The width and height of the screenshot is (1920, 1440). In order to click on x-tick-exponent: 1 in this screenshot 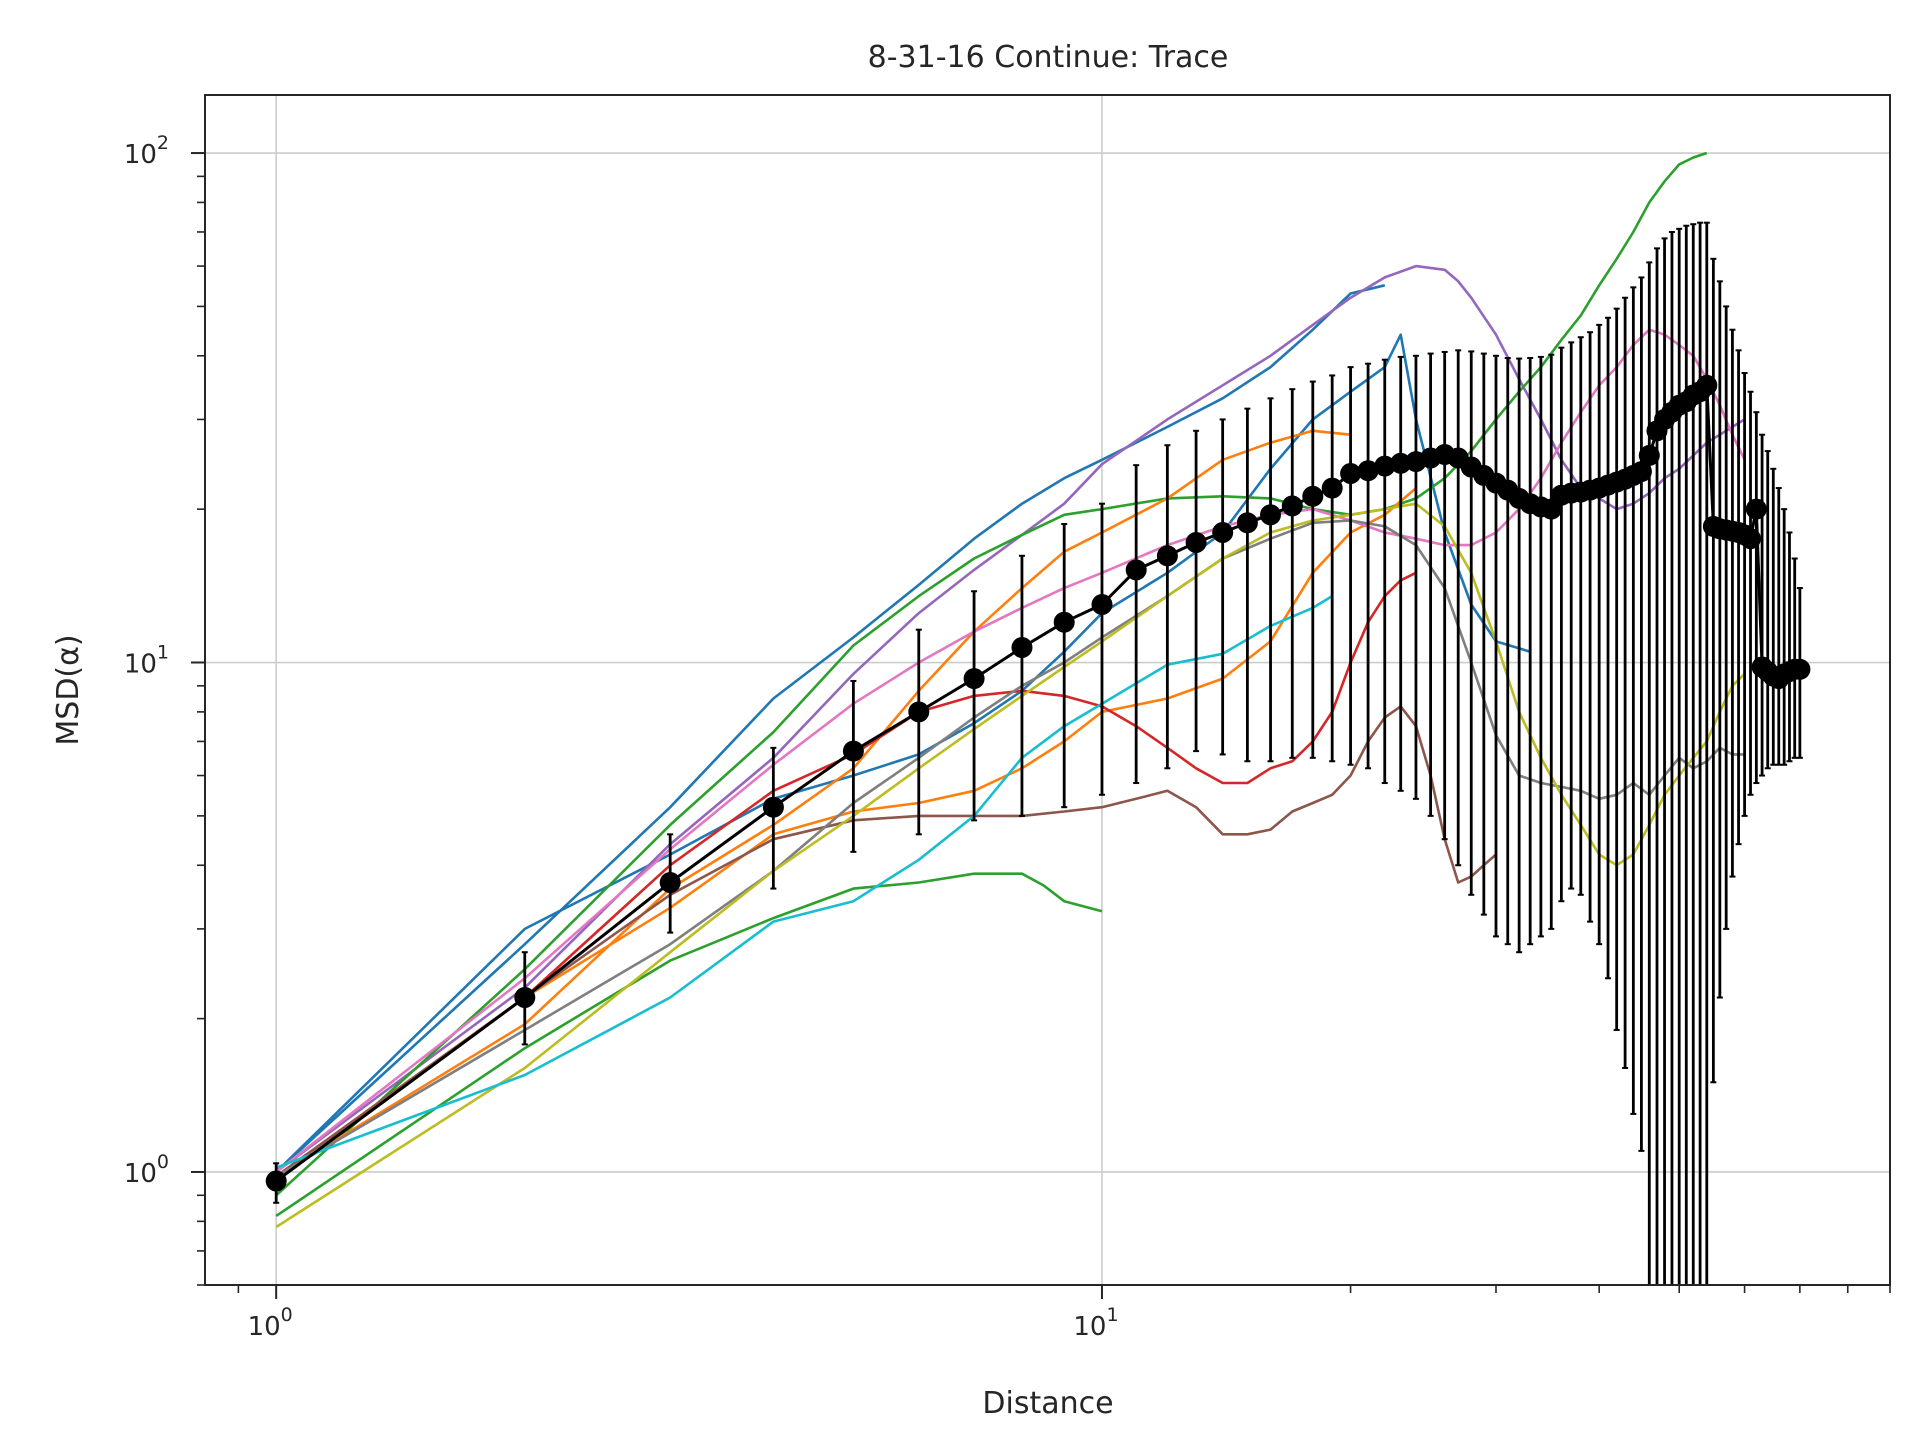, I will do `click(1112, 1315)`.